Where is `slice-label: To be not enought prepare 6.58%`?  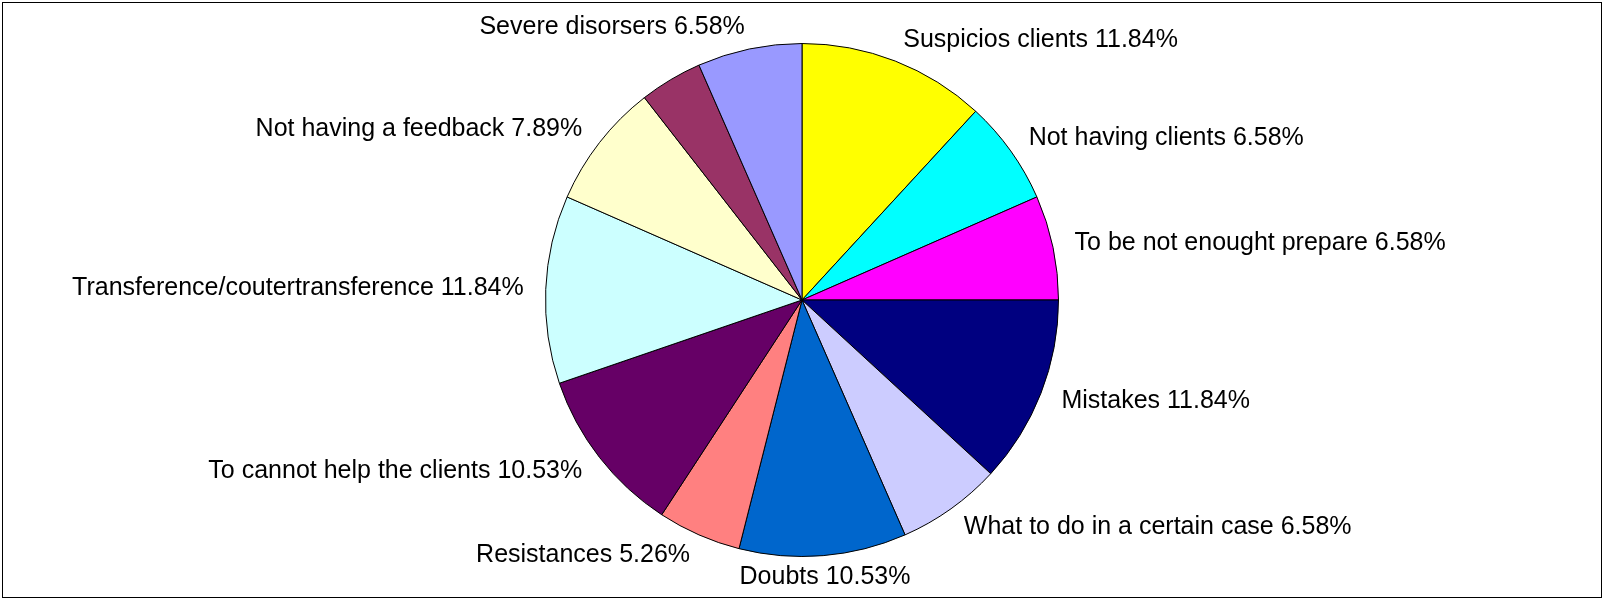
slice-label: To be not enought prepare 6.58% is located at coordinates (1260, 240).